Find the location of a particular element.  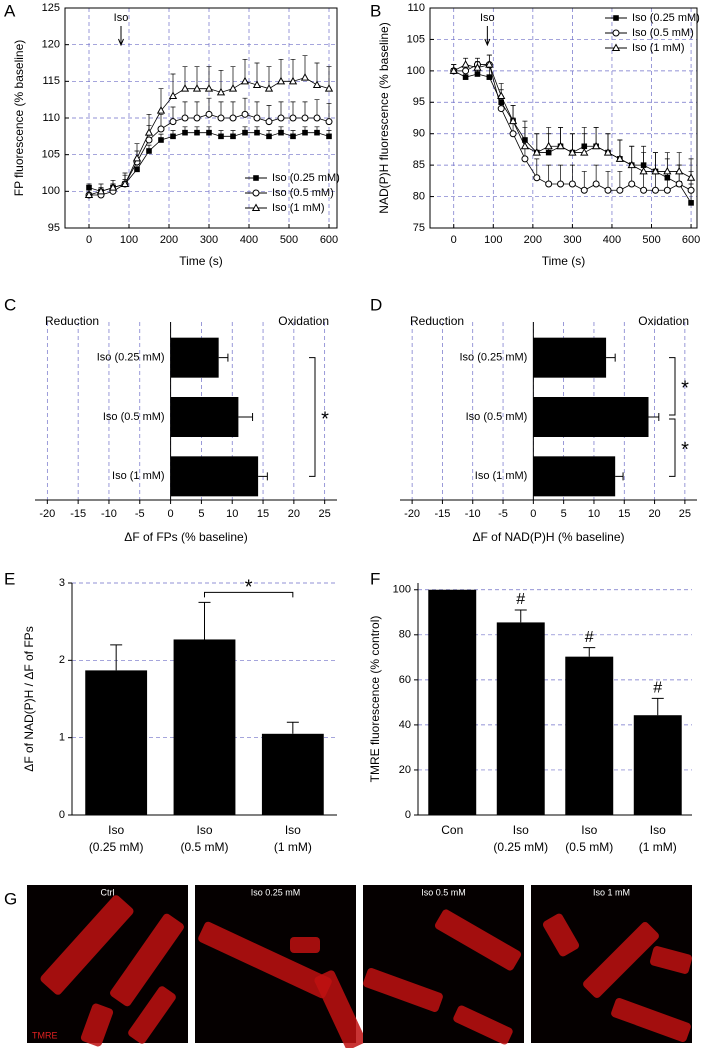

panel-letter: G is located at coordinates (10, 898).